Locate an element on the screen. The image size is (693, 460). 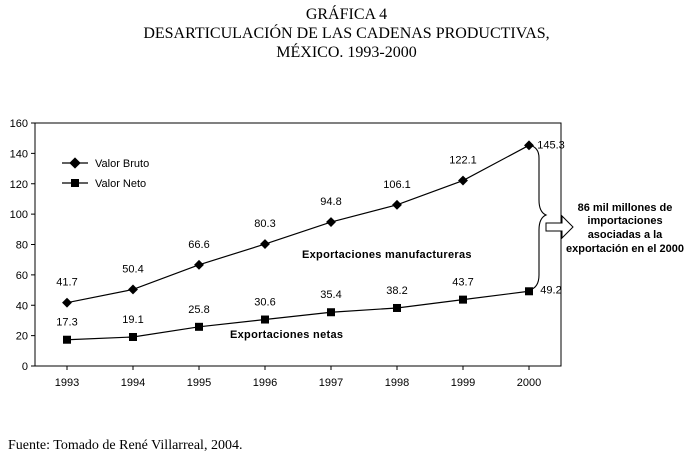
x-tick-label: 1996 is located at coordinates (265, 383).